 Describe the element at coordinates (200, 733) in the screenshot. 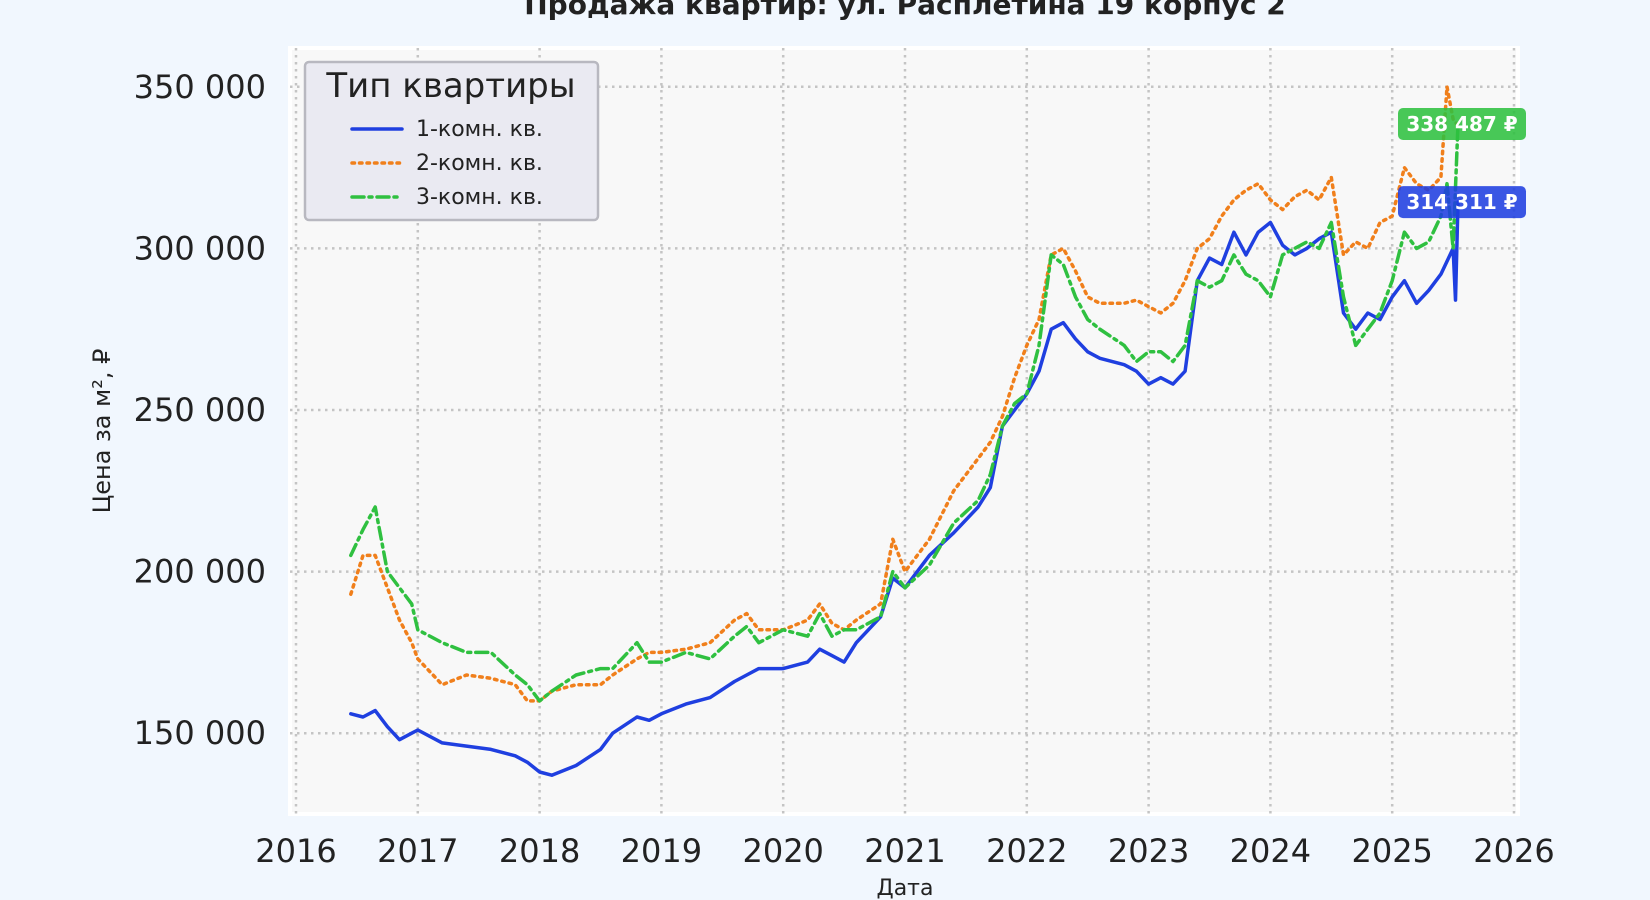

I see `y-tick-label: 150 000` at that location.